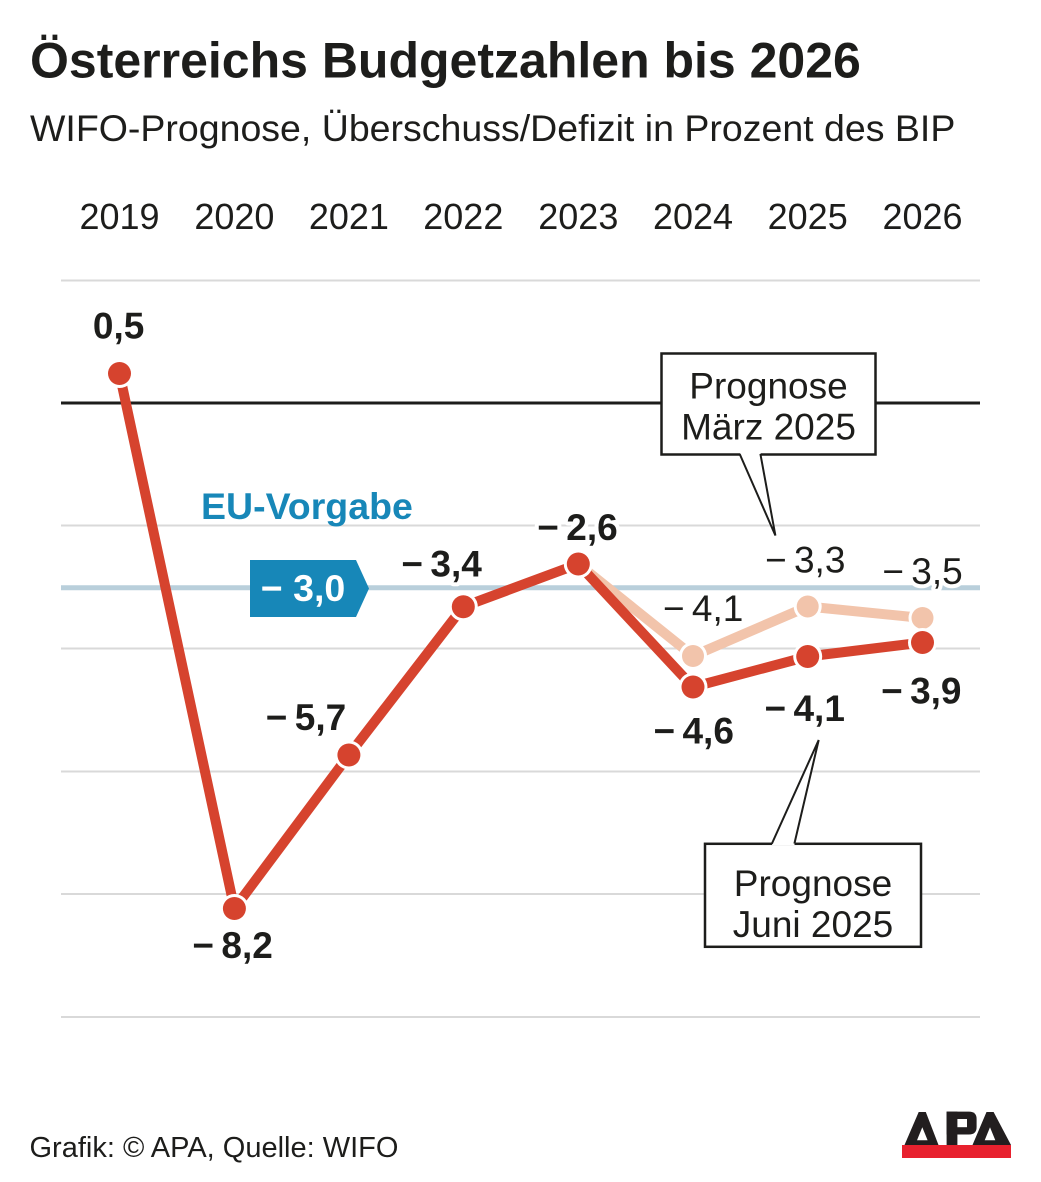  I want to click on svg-text: − 4,6, so click(693, 731).